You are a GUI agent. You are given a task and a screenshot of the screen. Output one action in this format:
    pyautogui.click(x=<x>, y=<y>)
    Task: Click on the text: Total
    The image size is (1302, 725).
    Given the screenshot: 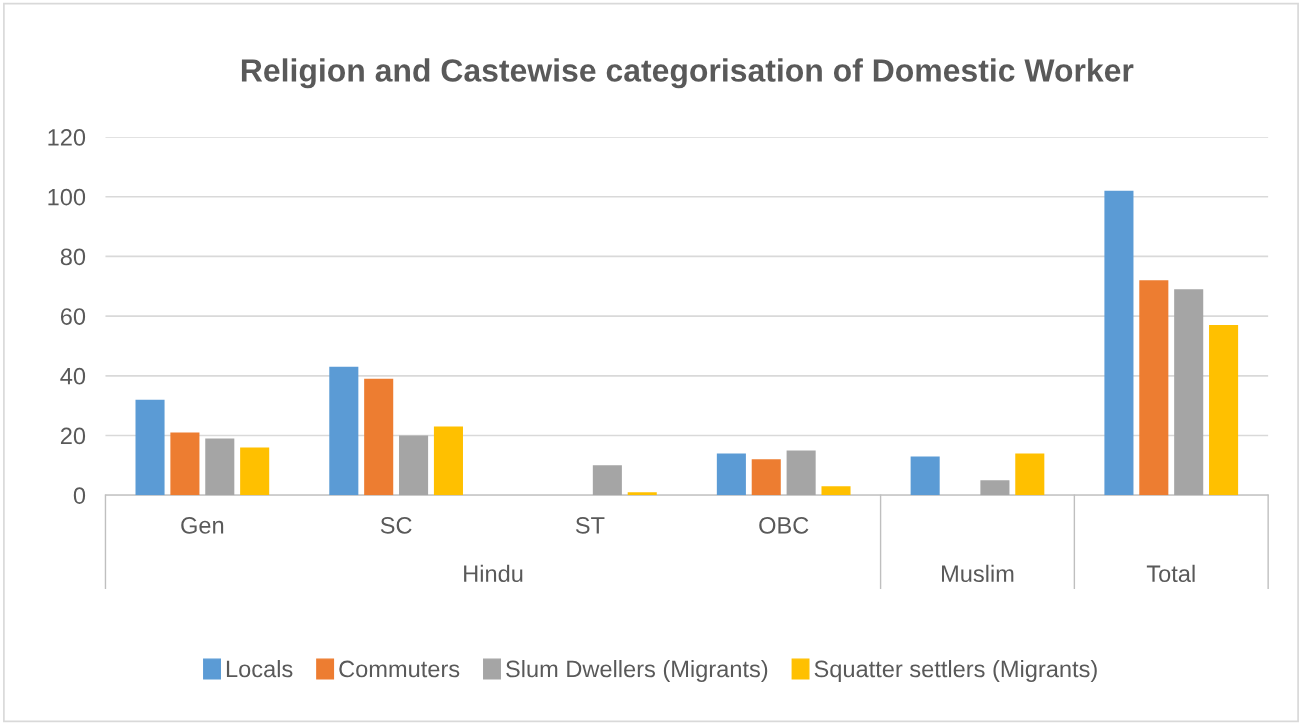 What is the action you would take?
    pyautogui.click(x=1170, y=573)
    